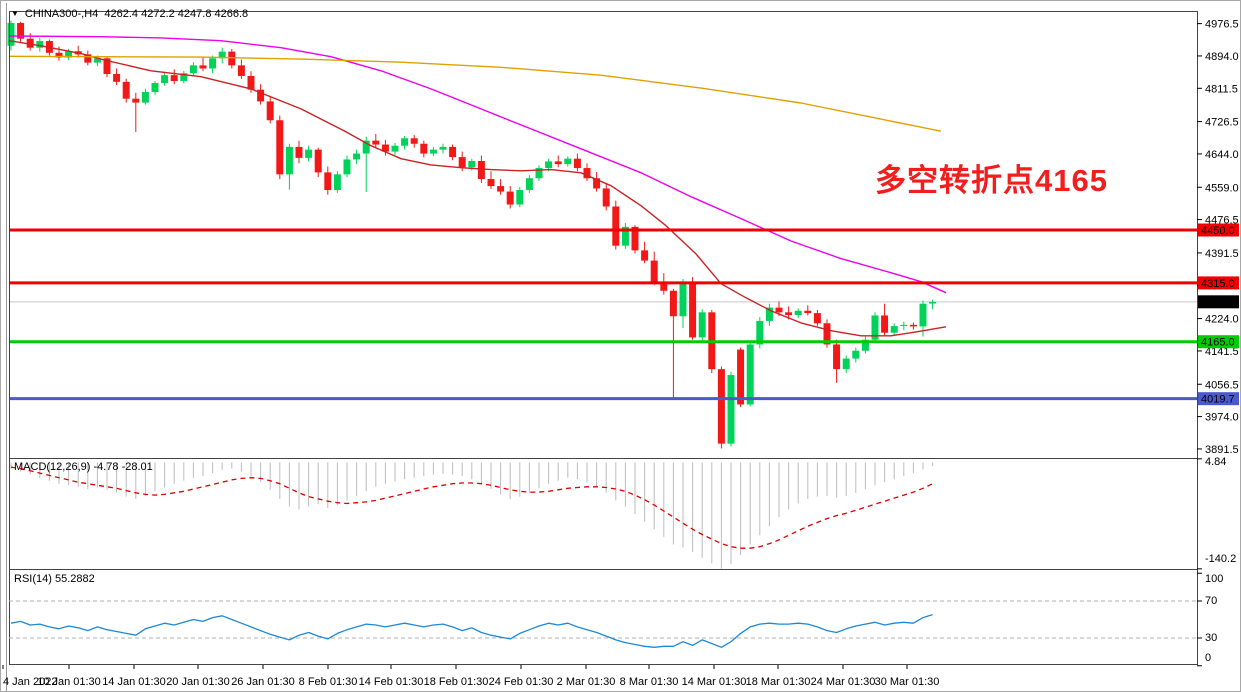 This screenshot has width=1241, height=692. What do you see at coordinates (1218, 302) in the screenshot?
I see `last-price-line-badge: 4266.8` at bounding box center [1218, 302].